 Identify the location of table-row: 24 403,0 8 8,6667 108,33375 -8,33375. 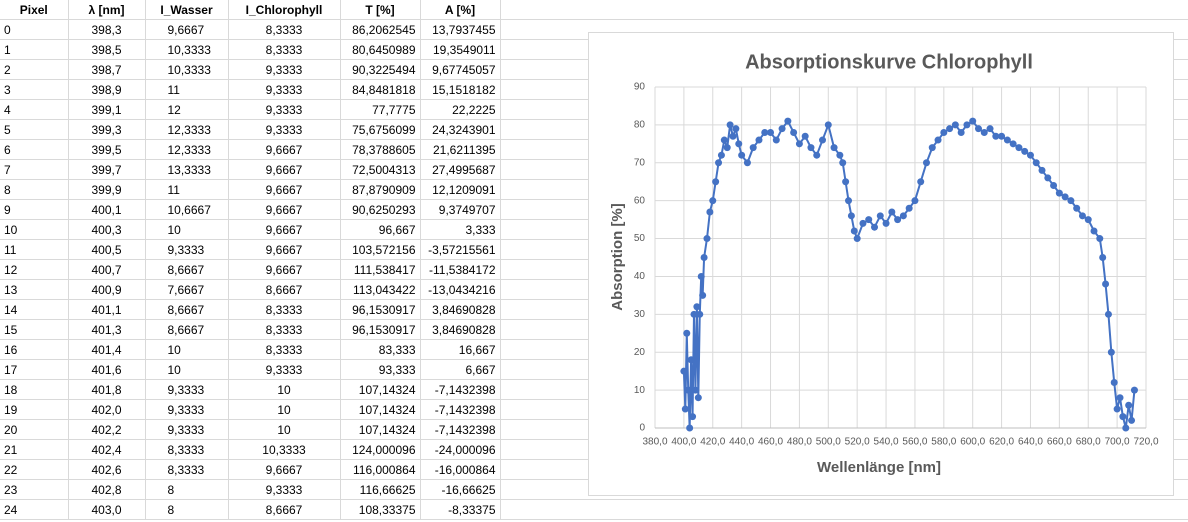
(250, 509).